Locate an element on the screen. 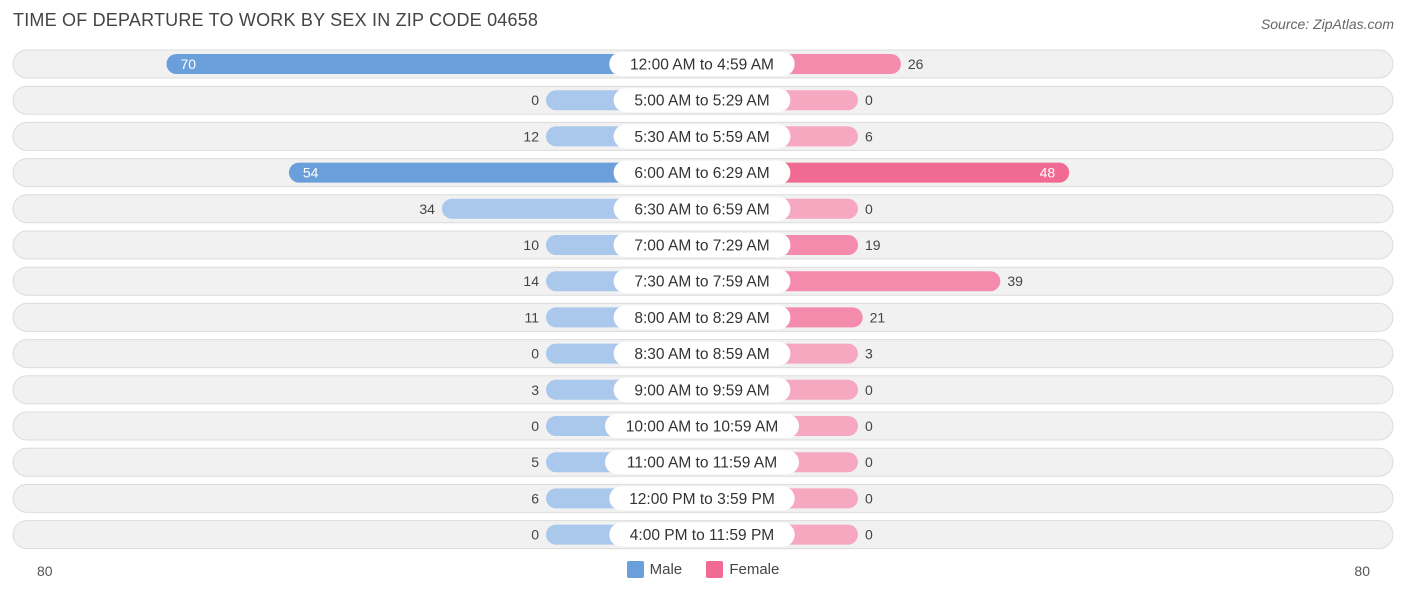 Image resolution: width=1406 pixels, height=595 pixels. chart-row: 6:30 AM to 6:59 AM 34 0 is located at coordinates (703, 209).